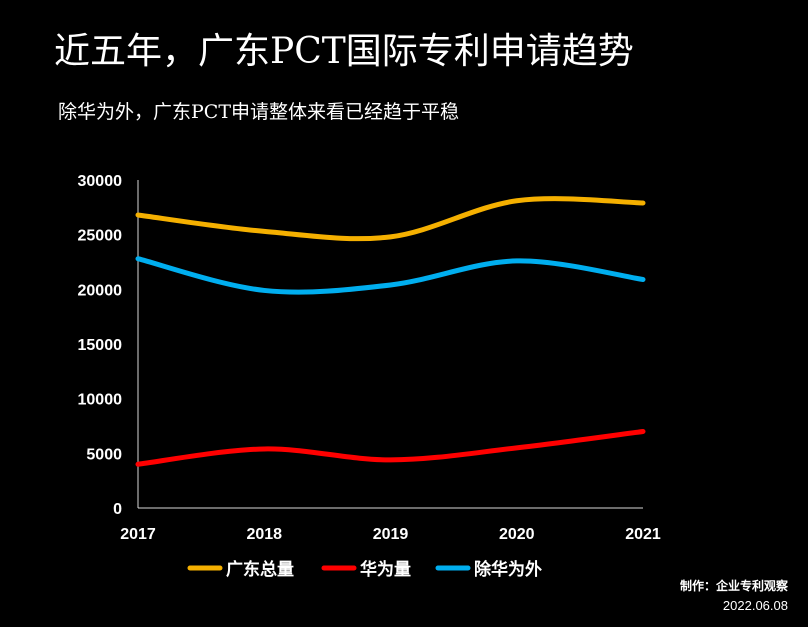 Image resolution: width=808 pixels, height=627 pixels. What do you see at coordinates (391, 534) in the screenshot?
I see `x-tick-label: 2019` at bounding box center [391, 534].